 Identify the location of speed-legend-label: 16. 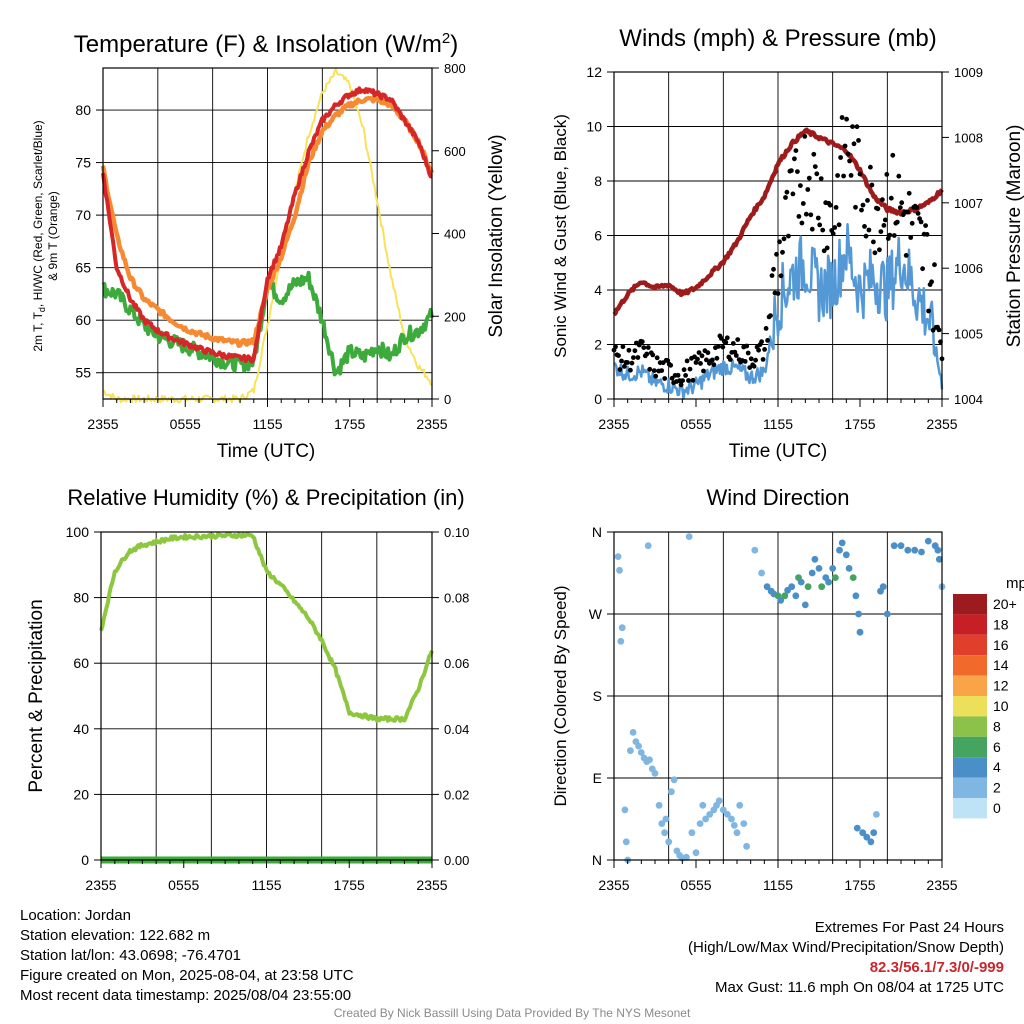
(1001, 645).